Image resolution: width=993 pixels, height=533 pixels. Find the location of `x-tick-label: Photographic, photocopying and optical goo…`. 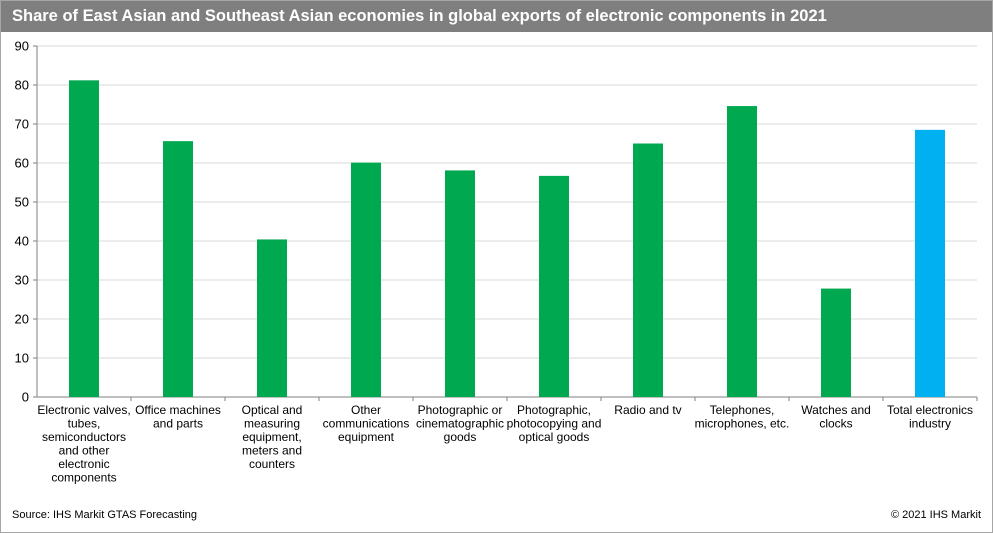

x-tick-label: Photographic, photocopying and optical goo… is located at coordinates (554, 423).